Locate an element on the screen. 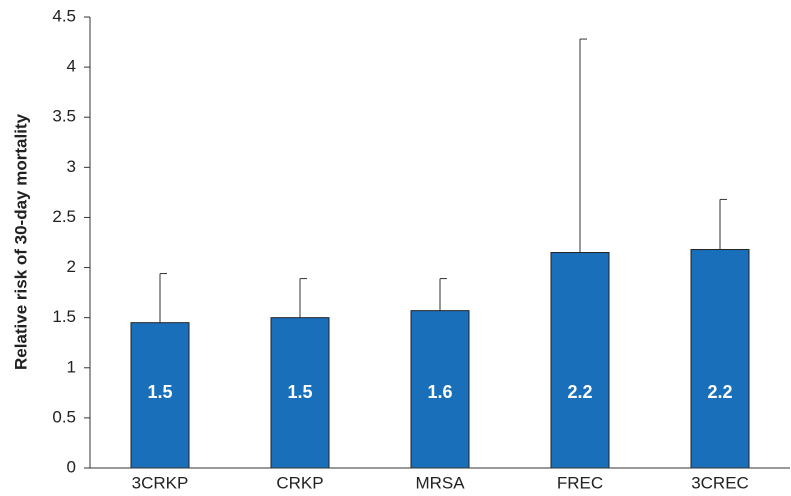 The image size is (791, 496). x-tick-label: 3CREC is located at coordinates (720, 482).